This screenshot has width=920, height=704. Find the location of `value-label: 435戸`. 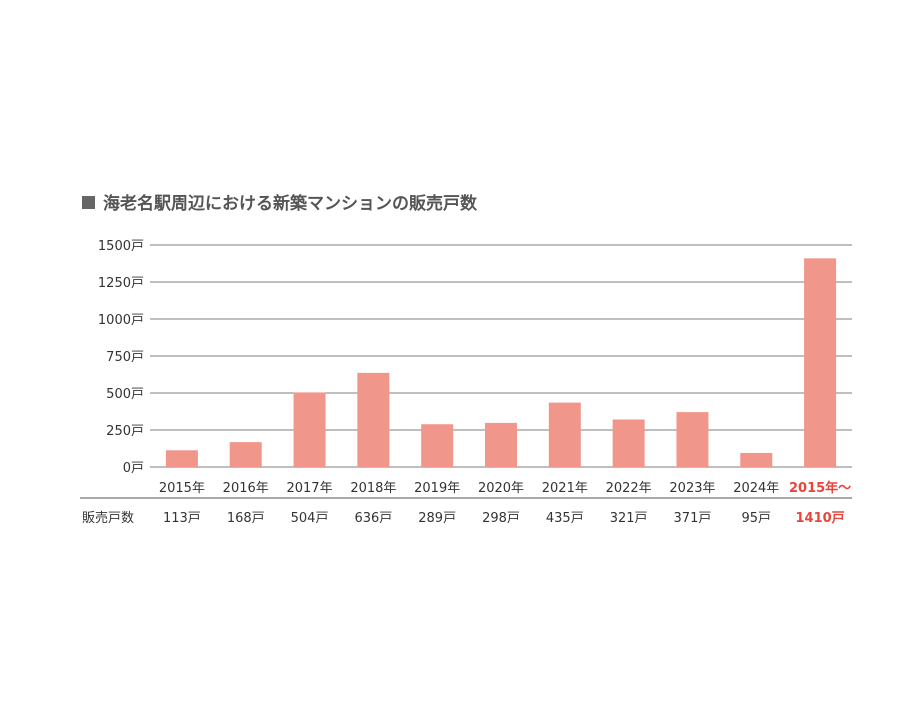

value-label: 435戸 is located at coordinates (565, 518).